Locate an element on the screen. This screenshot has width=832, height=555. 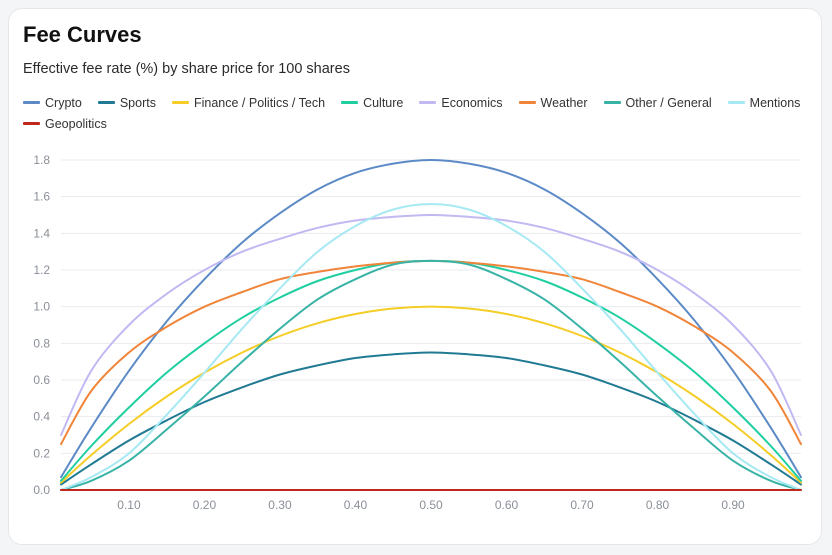
x-tick-label: 0.50 is located at coordinates (431, 505).